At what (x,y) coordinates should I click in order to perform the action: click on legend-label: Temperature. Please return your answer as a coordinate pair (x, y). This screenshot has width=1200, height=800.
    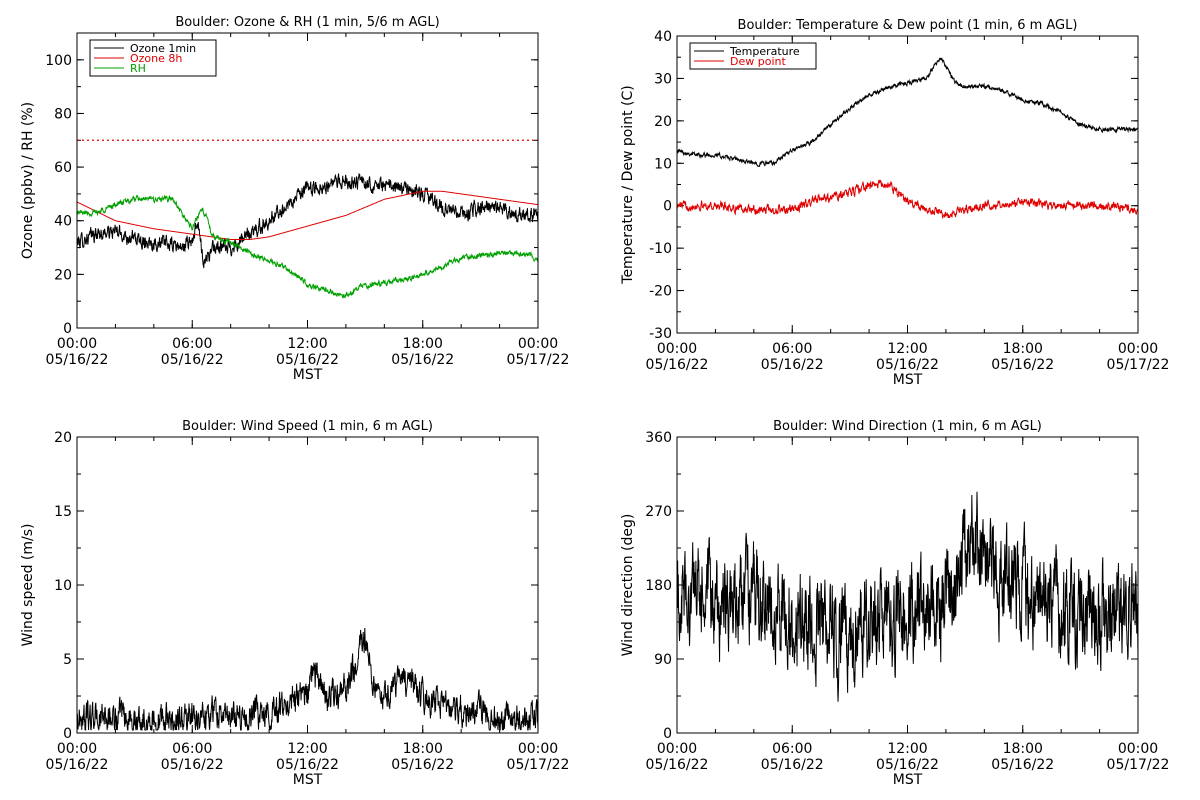
    Looking at the image, I should click on (764, 51).